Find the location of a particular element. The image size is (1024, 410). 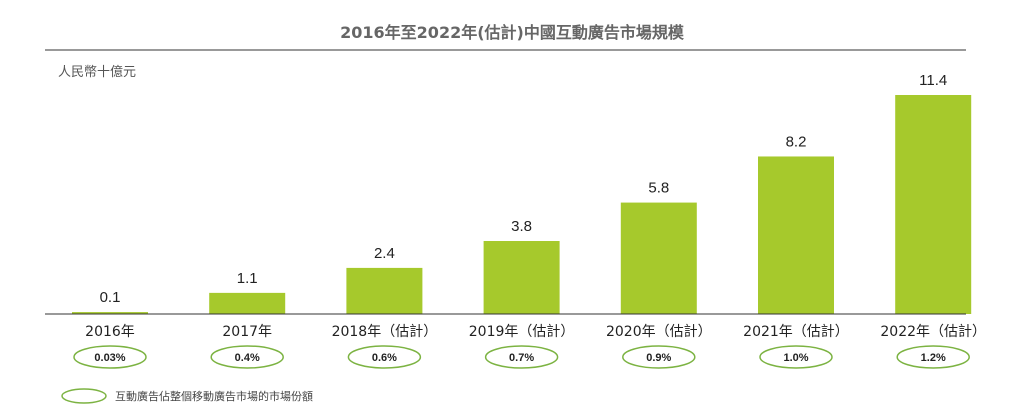

share-label-3: 0.7% is located at coordinates (521, 358).